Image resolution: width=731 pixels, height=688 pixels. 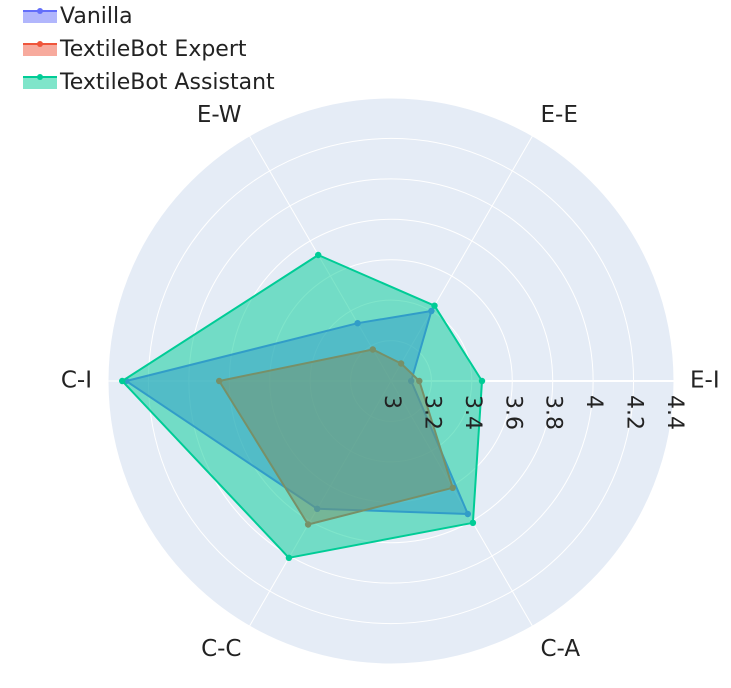 What do you see at coordinates (96, 16) in the screenshot?
I see `legend-label: Vanilla` at bounding box center [96, 16].